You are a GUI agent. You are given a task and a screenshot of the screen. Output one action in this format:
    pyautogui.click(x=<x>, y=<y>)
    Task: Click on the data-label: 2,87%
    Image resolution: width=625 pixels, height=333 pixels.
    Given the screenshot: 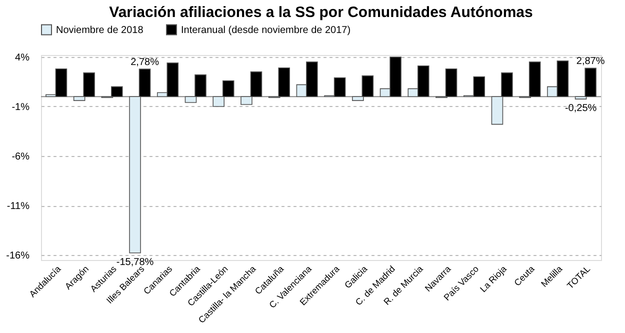 What is the action you would take?
    pyautogui.click(x=590, y=62)
    